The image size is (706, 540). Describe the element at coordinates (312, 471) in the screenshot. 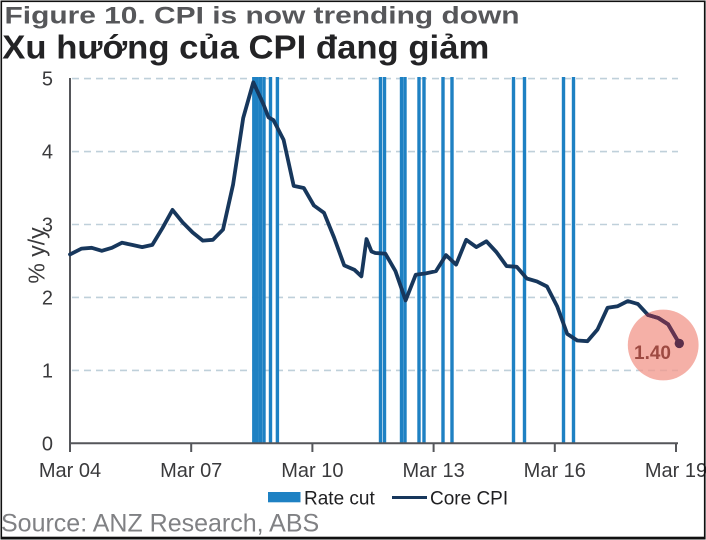

I see `svg-text: Mar 10` at that location.